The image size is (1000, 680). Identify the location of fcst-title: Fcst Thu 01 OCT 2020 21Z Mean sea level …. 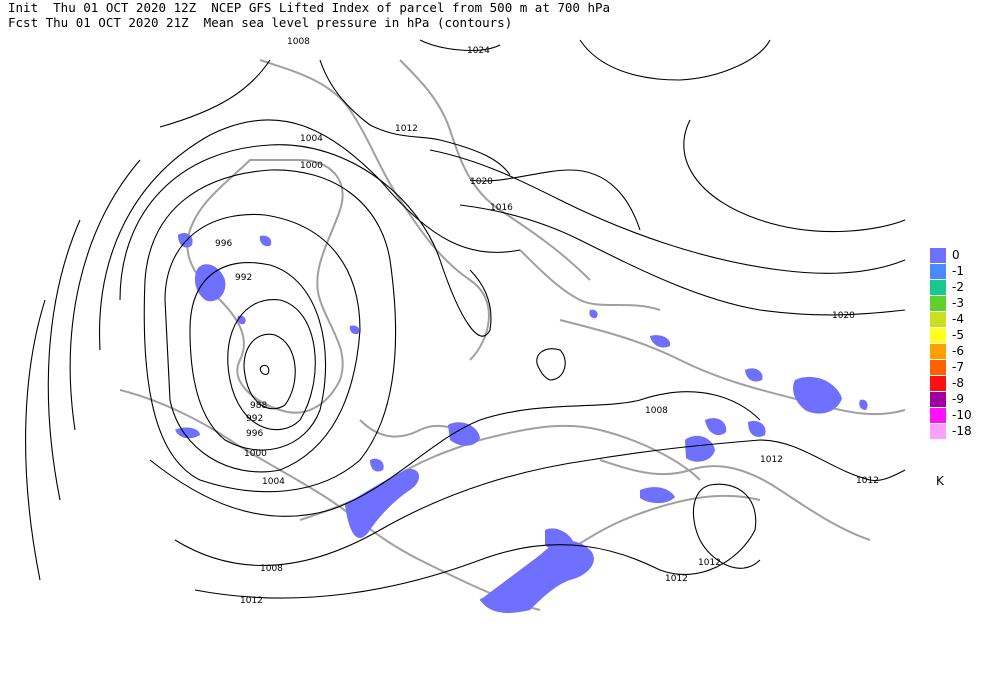
(260, 22).